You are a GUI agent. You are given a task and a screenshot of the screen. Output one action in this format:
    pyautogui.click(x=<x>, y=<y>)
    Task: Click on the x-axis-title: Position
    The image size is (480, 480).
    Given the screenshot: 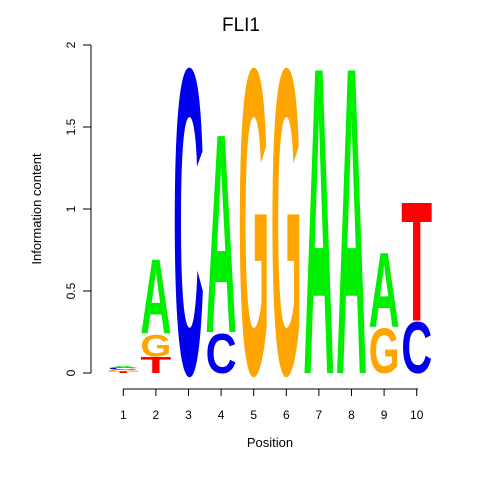 What is the action you would take?
    pyautogui.click(x=270, y=442)
    